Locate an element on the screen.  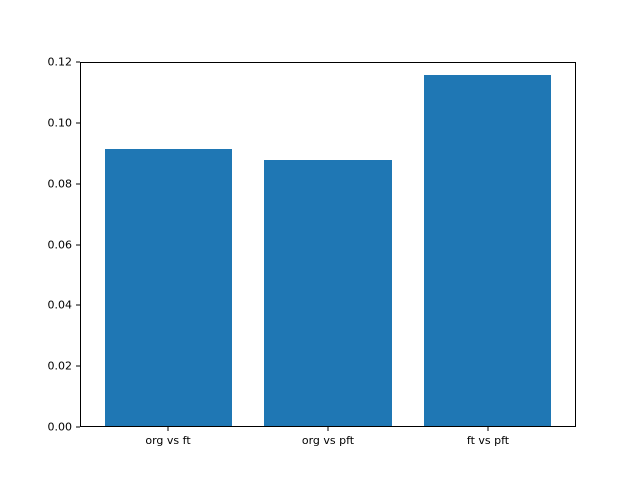
y-tick-label: 0.00 is located at coordinates (60, 427).